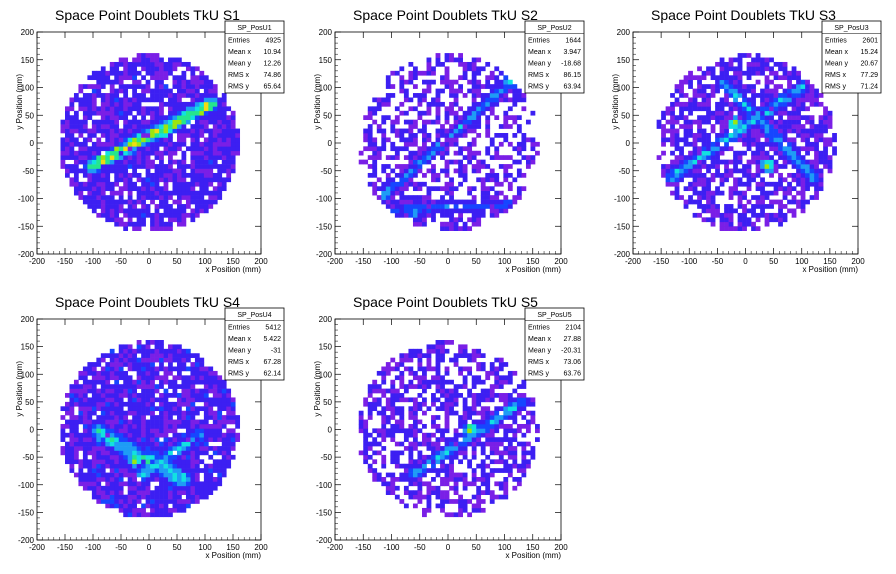 This screenshot has width=896, height=574. I want to click on x-tick-label: 100, so click(802, 261).